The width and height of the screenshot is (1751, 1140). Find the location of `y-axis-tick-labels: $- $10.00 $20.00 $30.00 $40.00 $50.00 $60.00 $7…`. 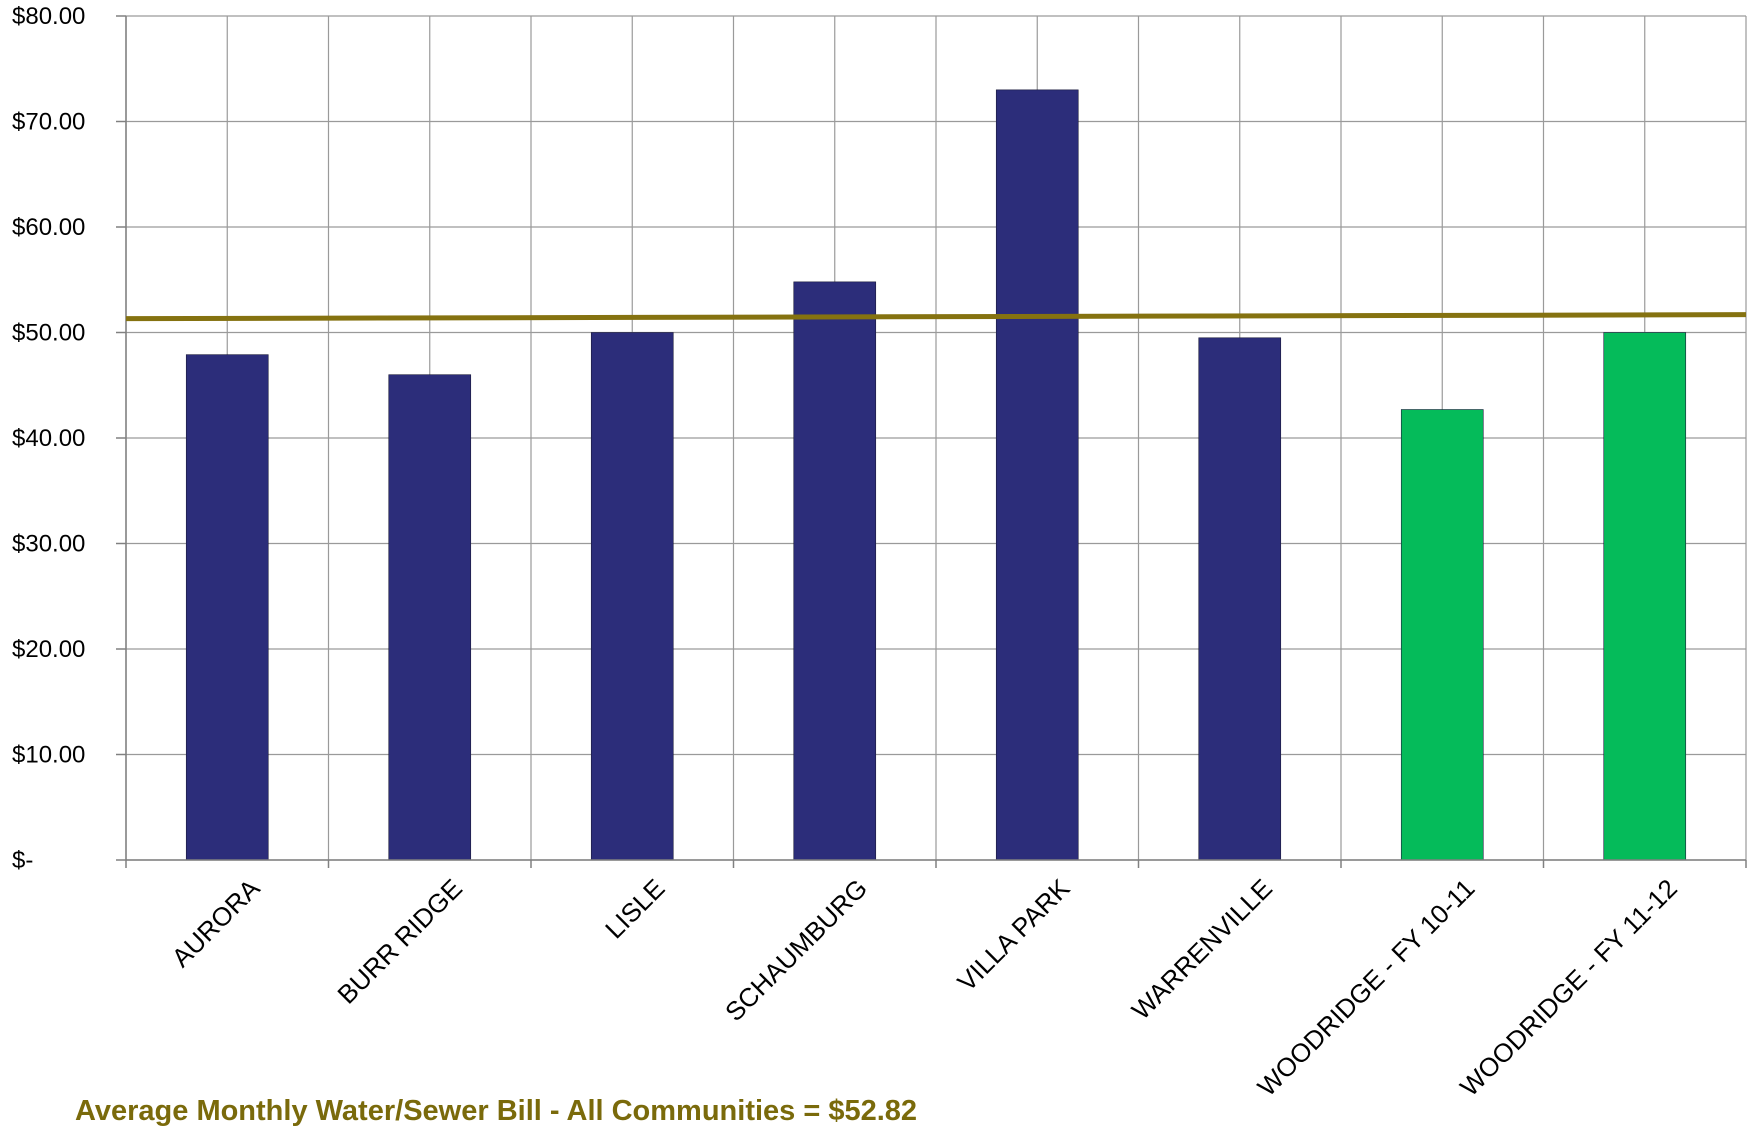

y-axis-tick-labels: $- $10.00 $20.00 $30.00 $40.00 $50.00 $60.00 $7… is located at coordinates (48, 438).